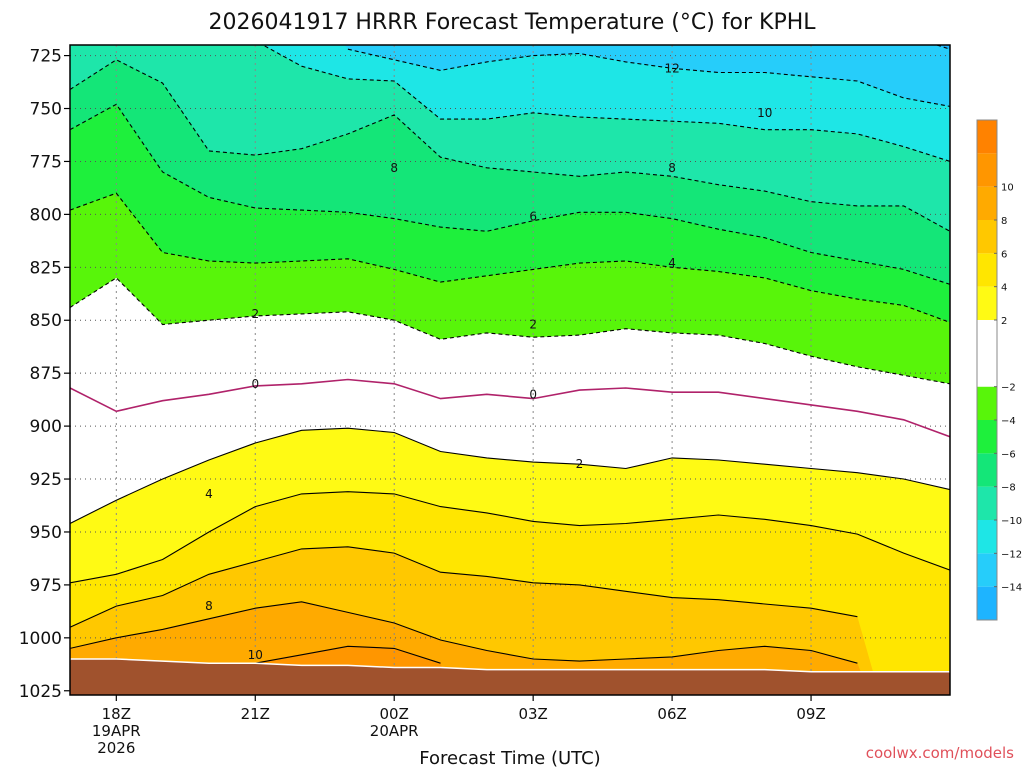 The image size is (1024, 768). What do you see at coordinates (1007, 188) in the screenshot?
I see `colorbar-label-10: 10` at bounding box center [1007, 188].